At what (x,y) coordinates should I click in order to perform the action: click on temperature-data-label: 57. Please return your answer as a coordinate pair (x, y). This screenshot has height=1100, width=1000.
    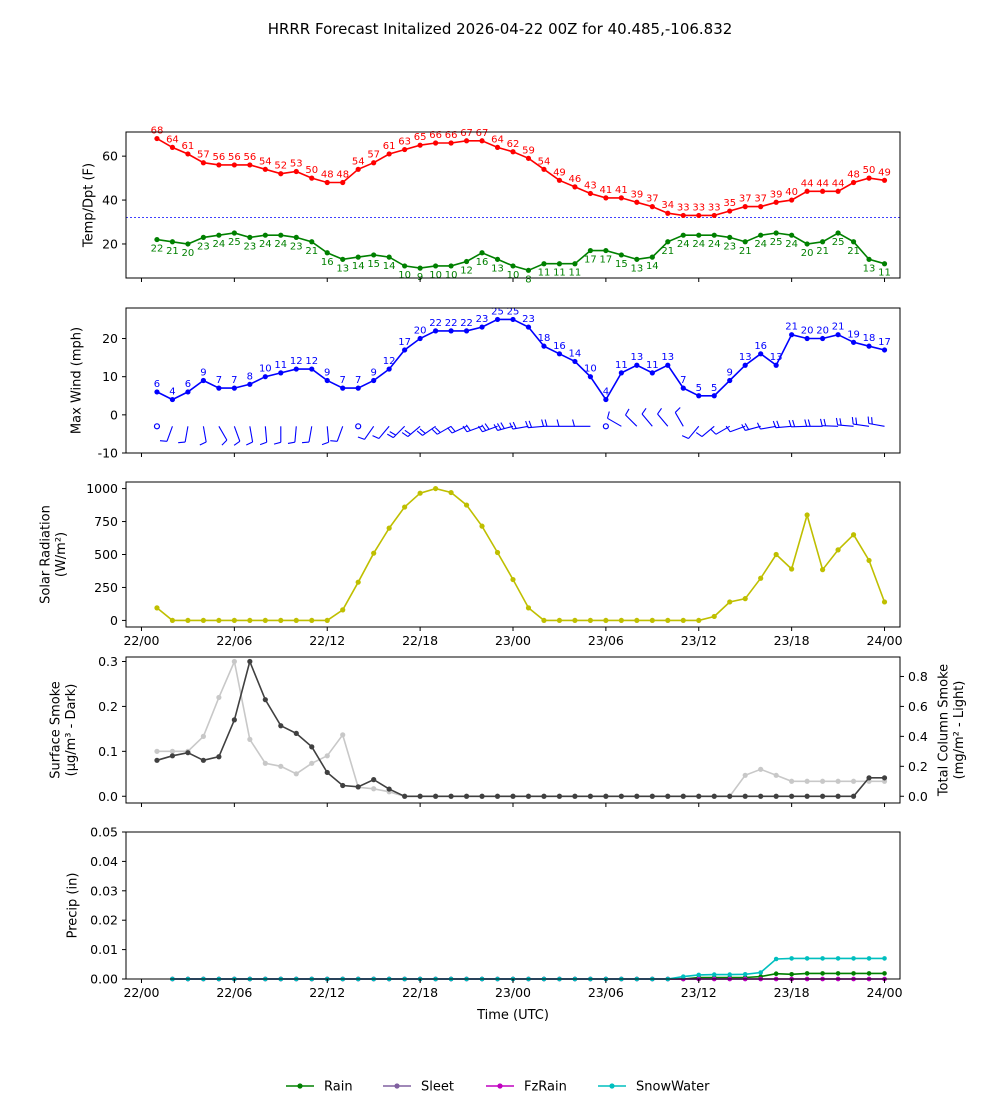
    Looking at the image, I should click on (373, 155).